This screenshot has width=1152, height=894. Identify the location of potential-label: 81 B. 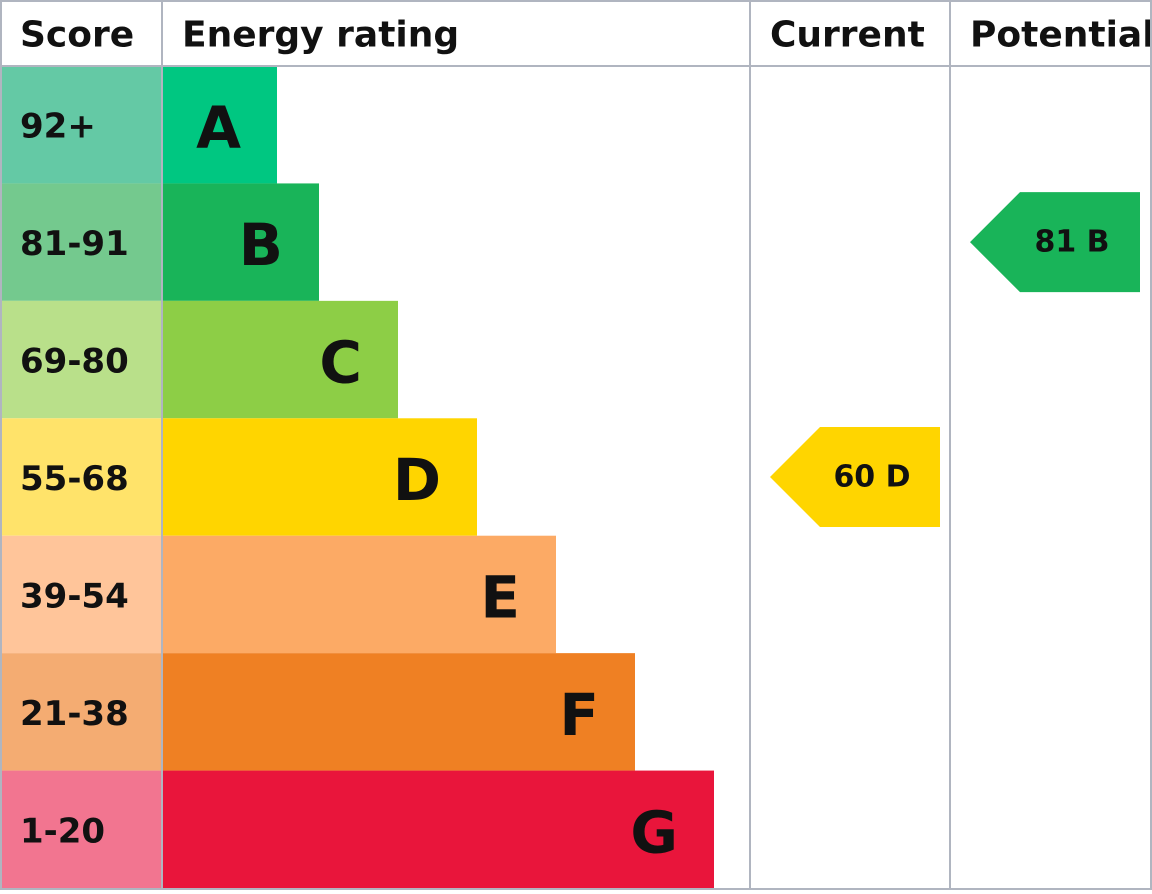
(1071, 242).